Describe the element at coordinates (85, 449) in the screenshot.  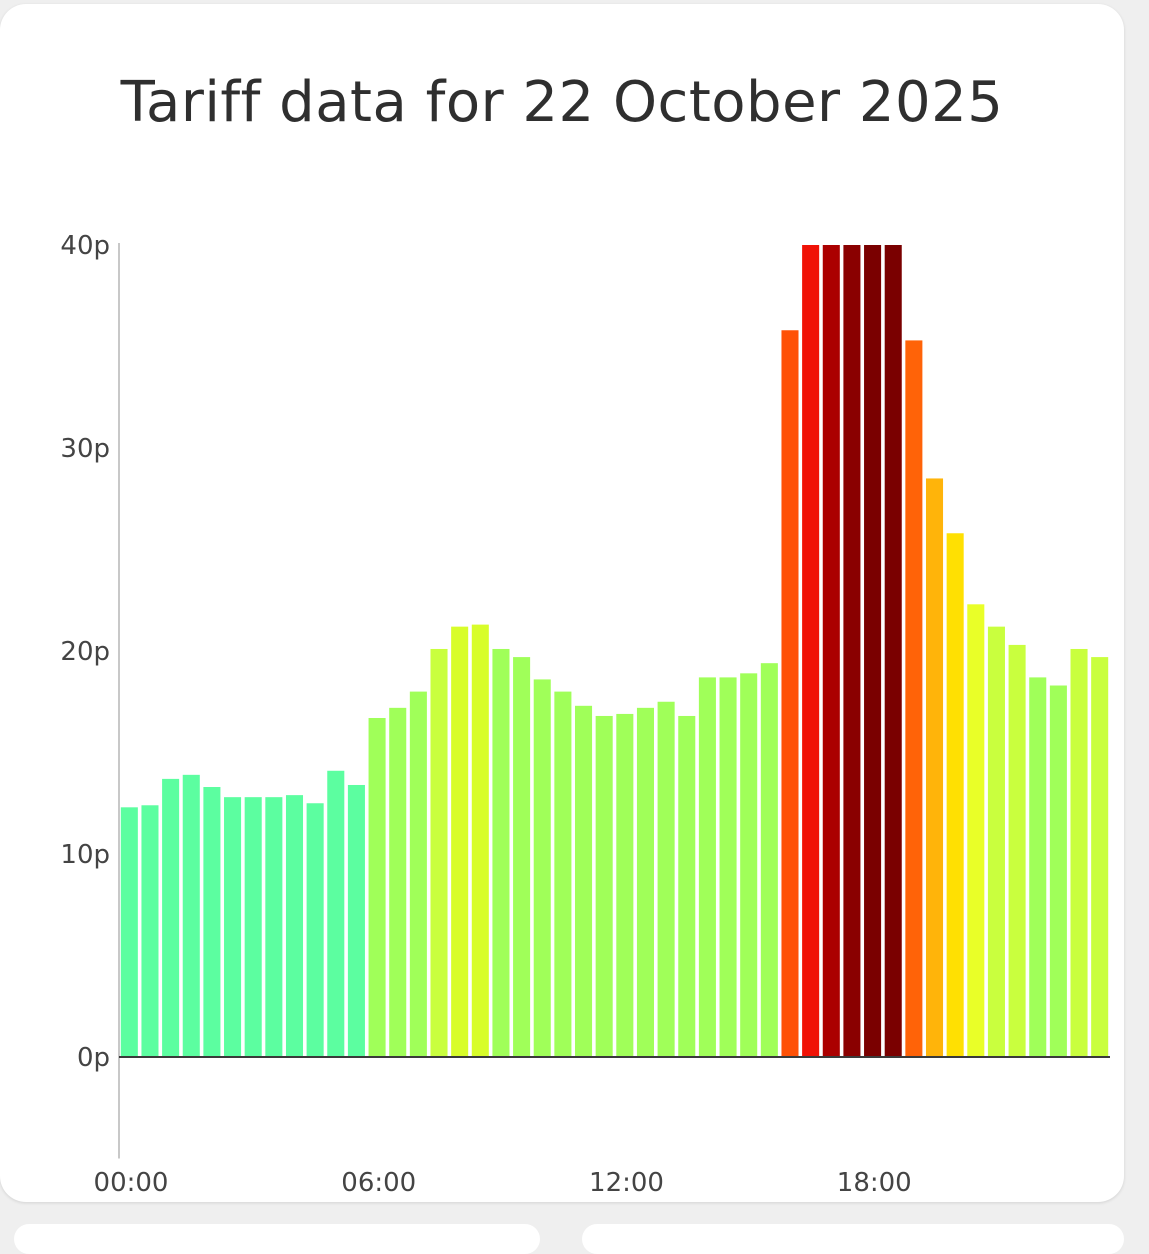
I see `y-tick-label-30: 30p` at that location.